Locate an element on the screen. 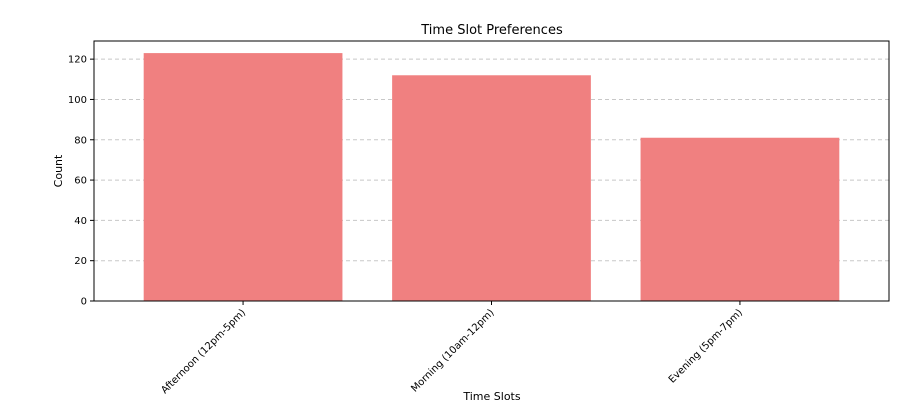  y-tick-label: 40 is located at coordinates (80, 221).